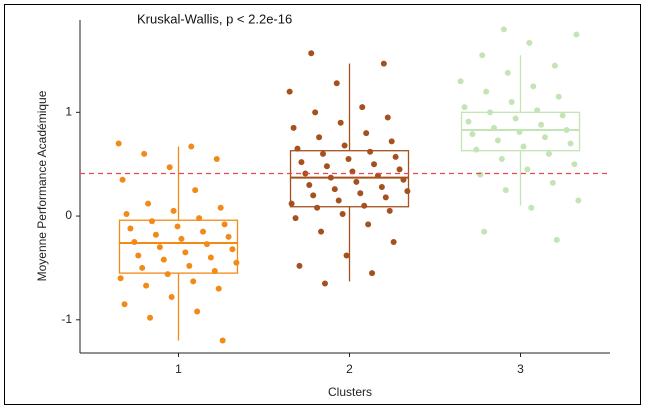 The height and width of the screenshot is (405, 647). Describe the element at coordinates (42, 185) in the screenshot. I see `y-axis-label: Moyenne Performance Académique` at that location.